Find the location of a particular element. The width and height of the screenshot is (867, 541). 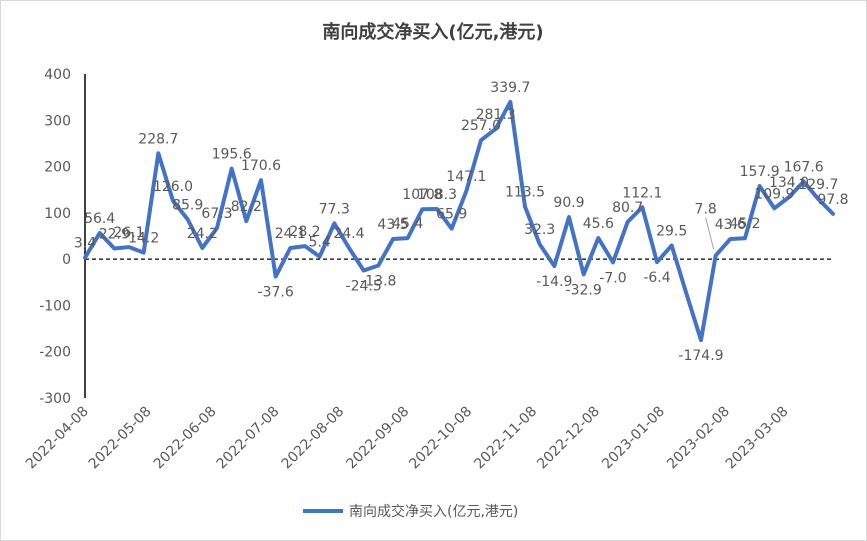

y-tick-label: -100 is located at coordinates (55, 306).